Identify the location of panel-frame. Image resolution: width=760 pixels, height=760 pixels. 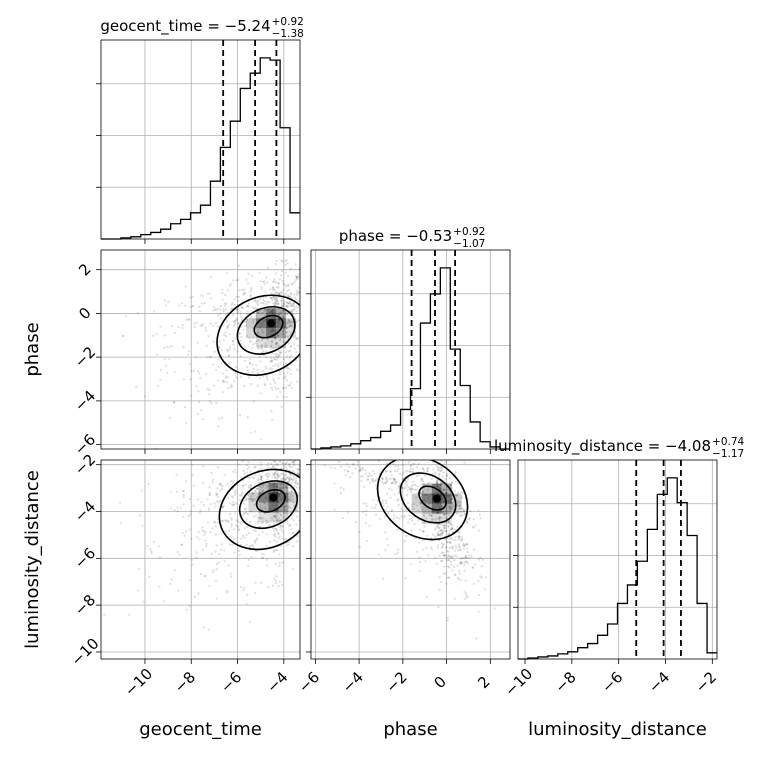
(200, 559).